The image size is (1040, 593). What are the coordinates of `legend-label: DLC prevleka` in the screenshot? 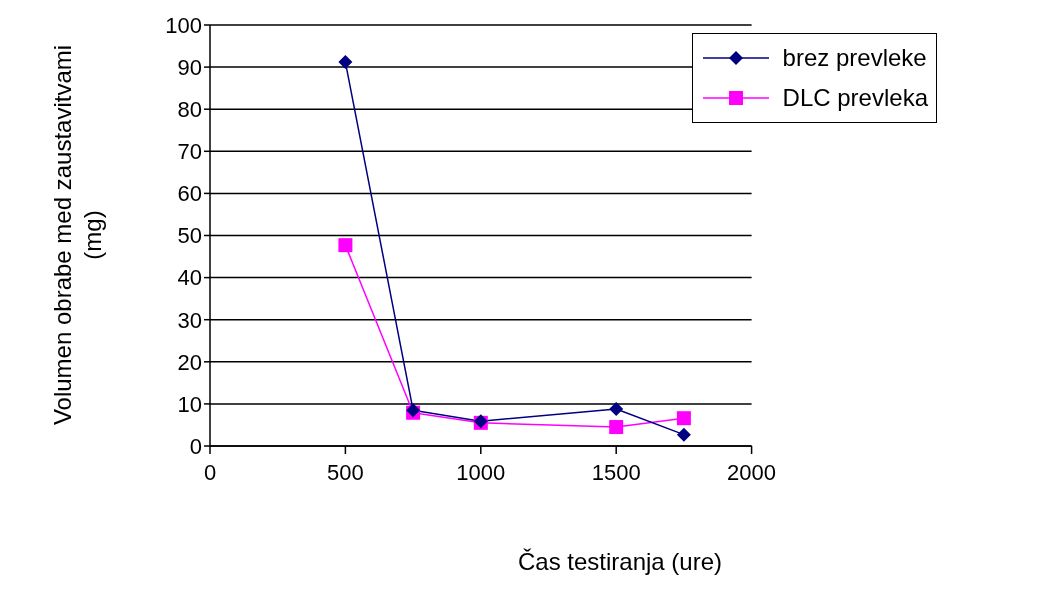 It's located at (855, 98).